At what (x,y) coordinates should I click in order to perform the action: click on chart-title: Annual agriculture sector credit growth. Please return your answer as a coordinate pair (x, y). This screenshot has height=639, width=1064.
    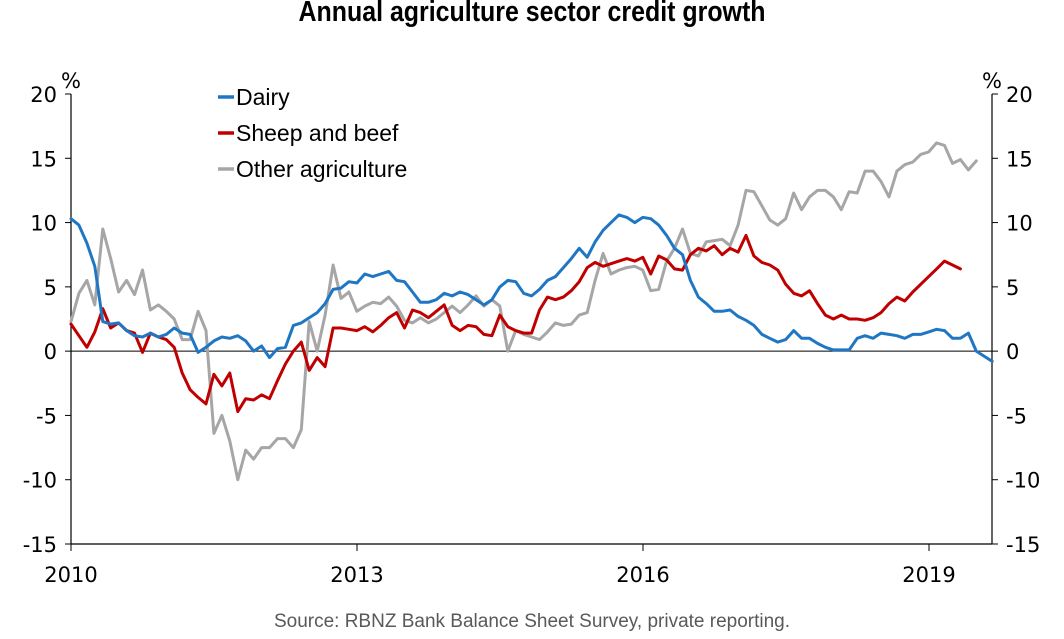
    Looking at the image, I should click on (532, 14).